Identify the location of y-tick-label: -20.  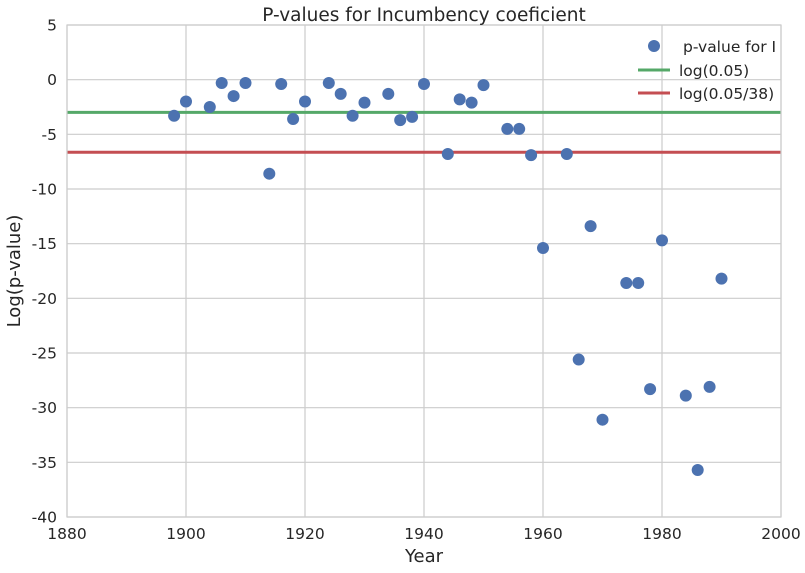
(44, 299).